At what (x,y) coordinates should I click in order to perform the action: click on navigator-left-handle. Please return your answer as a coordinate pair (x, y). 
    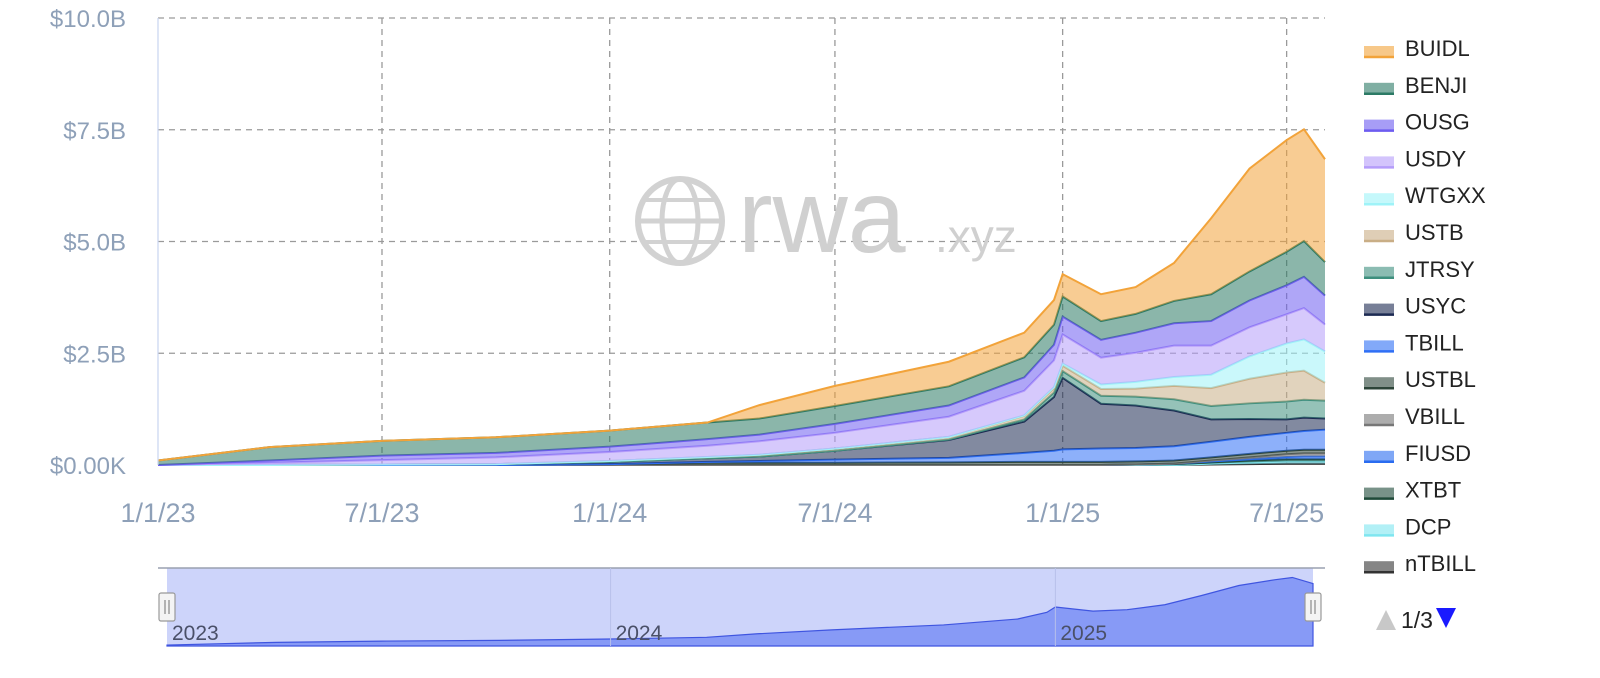
    Looking at the image, I should click on (167, 607).